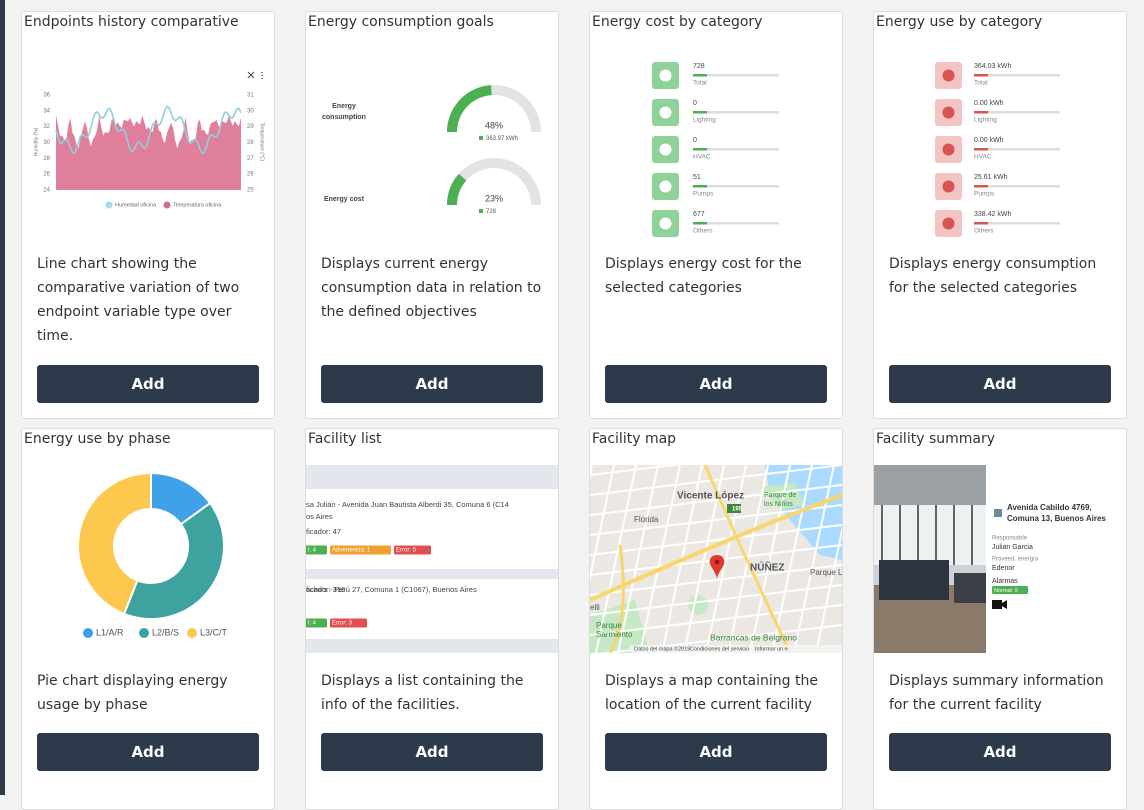 The width and height of the screenshot is (1144, 810). Describe the element at coordinates (695, 140) in the screenshot. I see `category-value: 0` at that location.